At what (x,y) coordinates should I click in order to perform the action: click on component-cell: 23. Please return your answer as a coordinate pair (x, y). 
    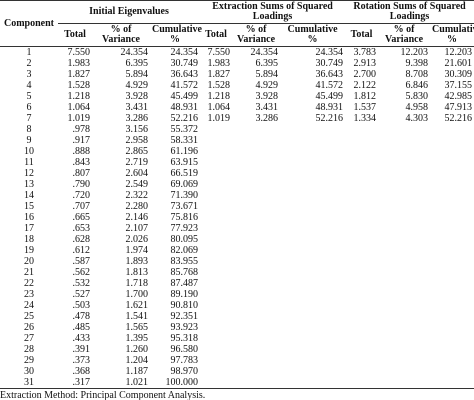
    Looking at the image, I should click on (29, 294).